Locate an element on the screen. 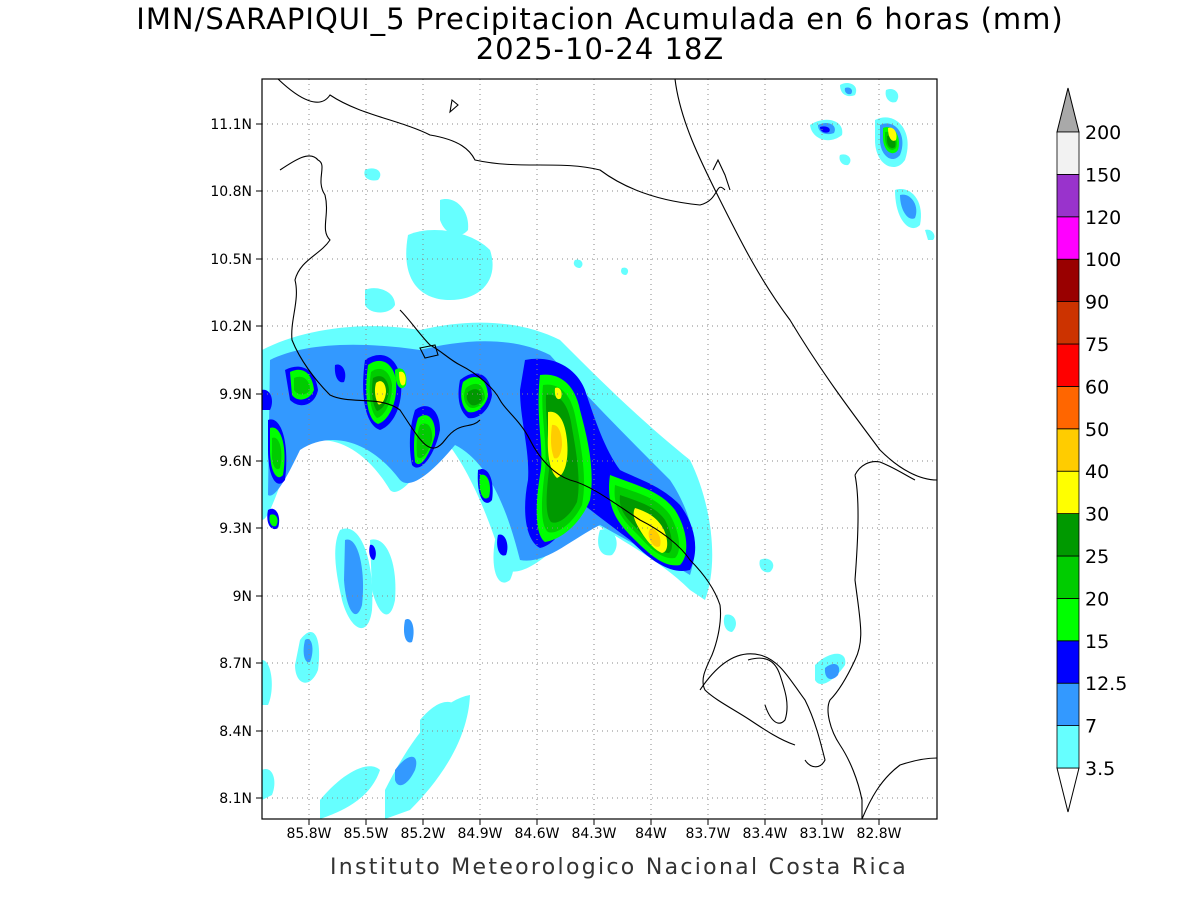 The image size is (1200, 900). colorbar-label: 50 is located at coordinates (1097, 430).